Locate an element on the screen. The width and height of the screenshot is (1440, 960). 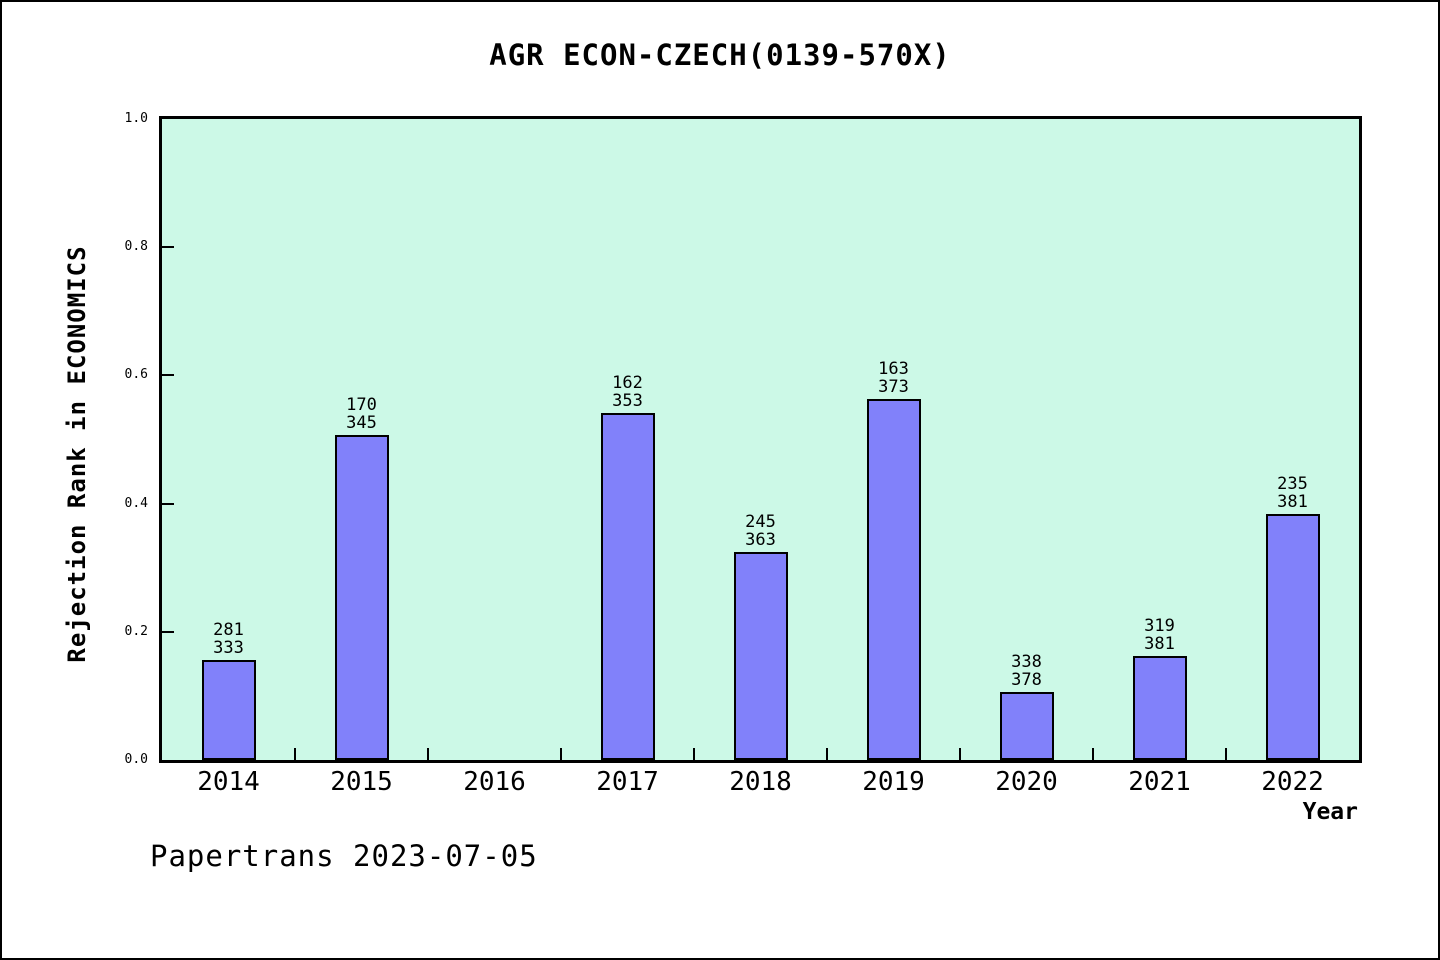
x-tick-label-2017: 2017 is located at coordinates (627, 782).